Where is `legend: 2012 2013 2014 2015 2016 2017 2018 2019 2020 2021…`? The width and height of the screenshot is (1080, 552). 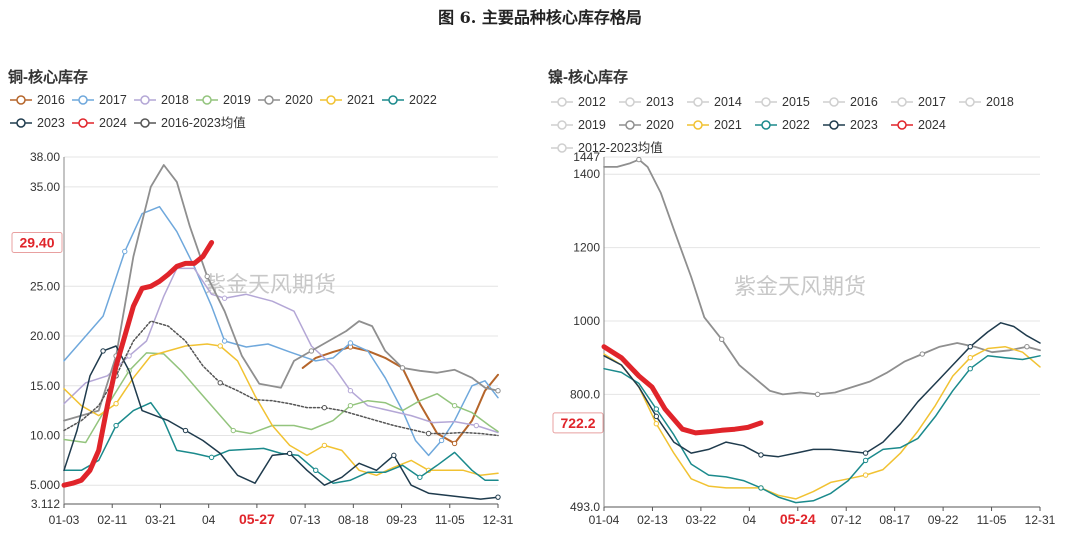 legend: 2012 2013 2014 2015 2016 2017 2018 2019 2020 2021… is located at coordinates (782, 125).